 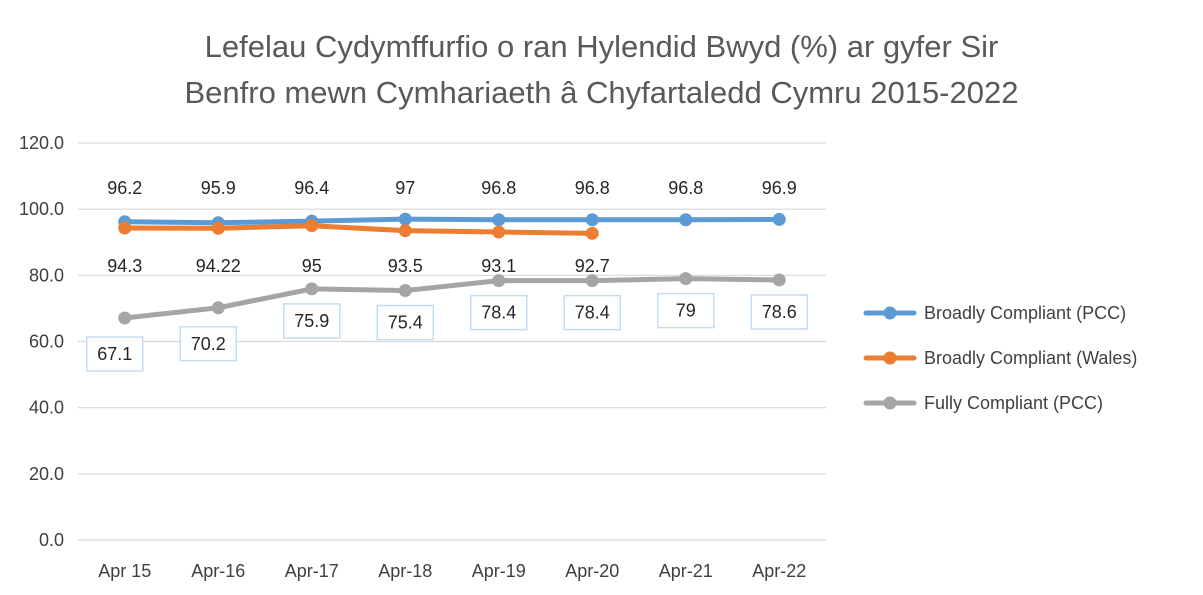 I want to click on y-tick-label: 100.0, so click(x=41, y=209).